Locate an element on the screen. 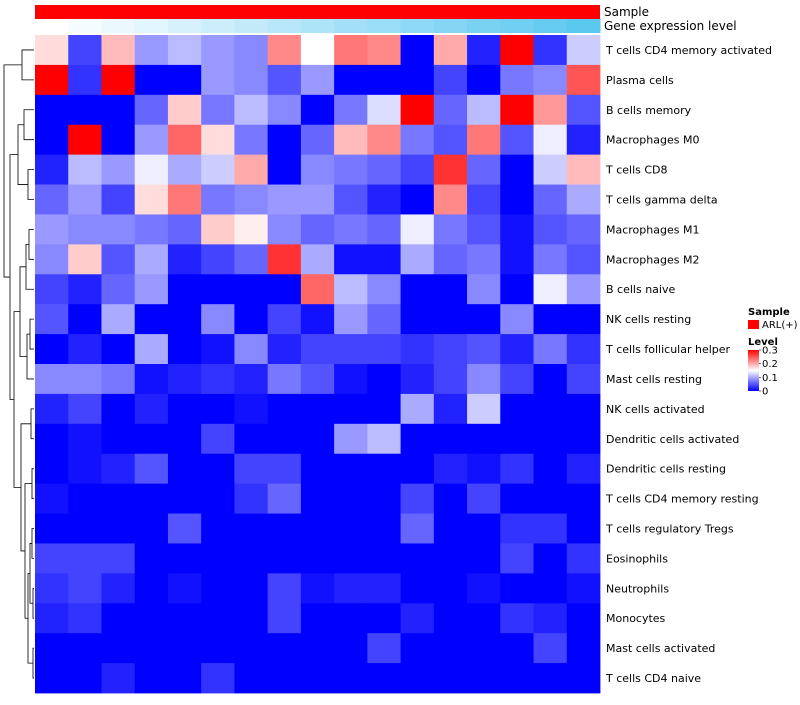 This screenshot has width=800, height=705. legend-sample-swatch is located at coordinates (753, 324).